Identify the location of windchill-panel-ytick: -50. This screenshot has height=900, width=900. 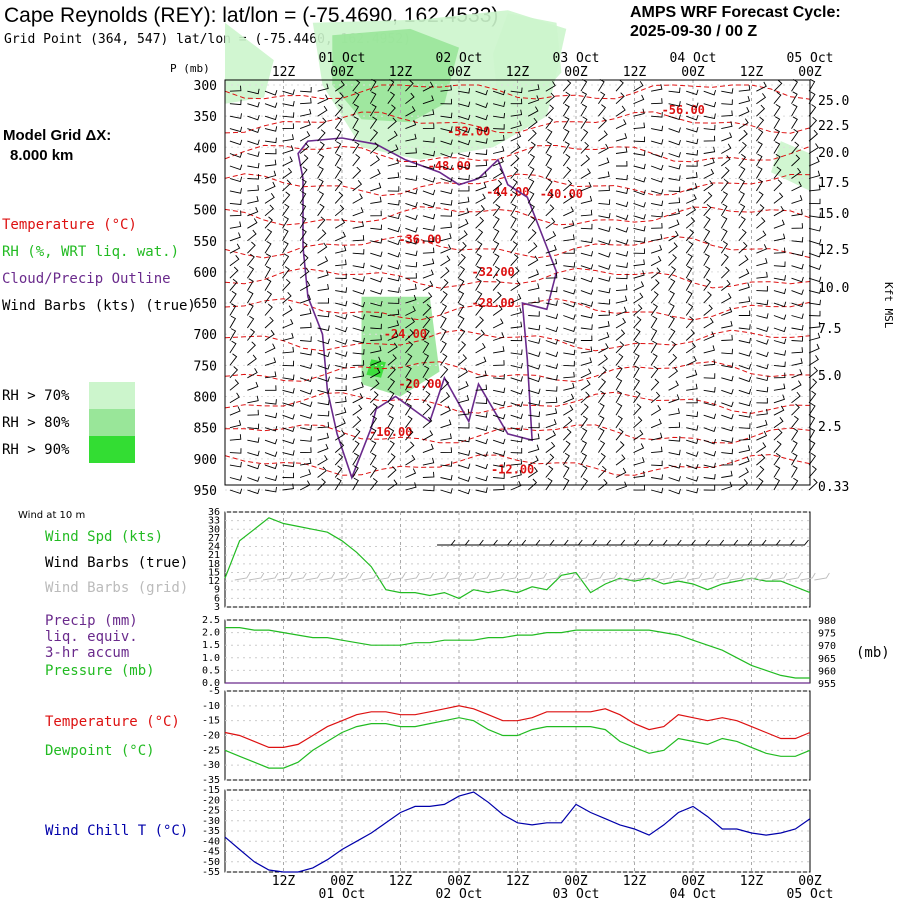
(211, 862).